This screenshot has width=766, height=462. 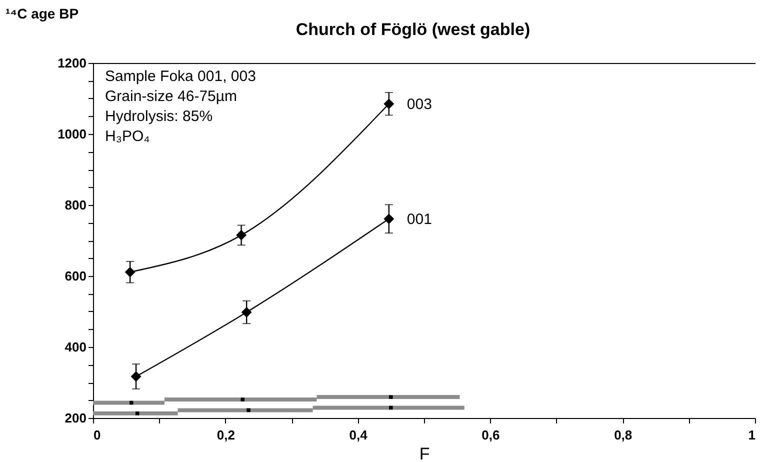 What do you see at coordinates (42, 14) in the screenshot?
I see `y-axis-title: ¹⁴C age BP` at bounding box center [42, 14].